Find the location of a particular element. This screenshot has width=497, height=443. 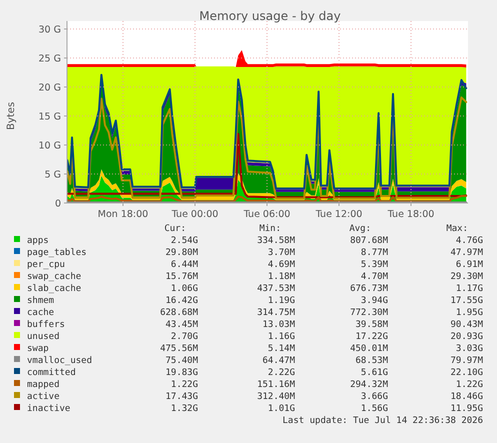

text: 43.45M is located at coordinates (182, 325).